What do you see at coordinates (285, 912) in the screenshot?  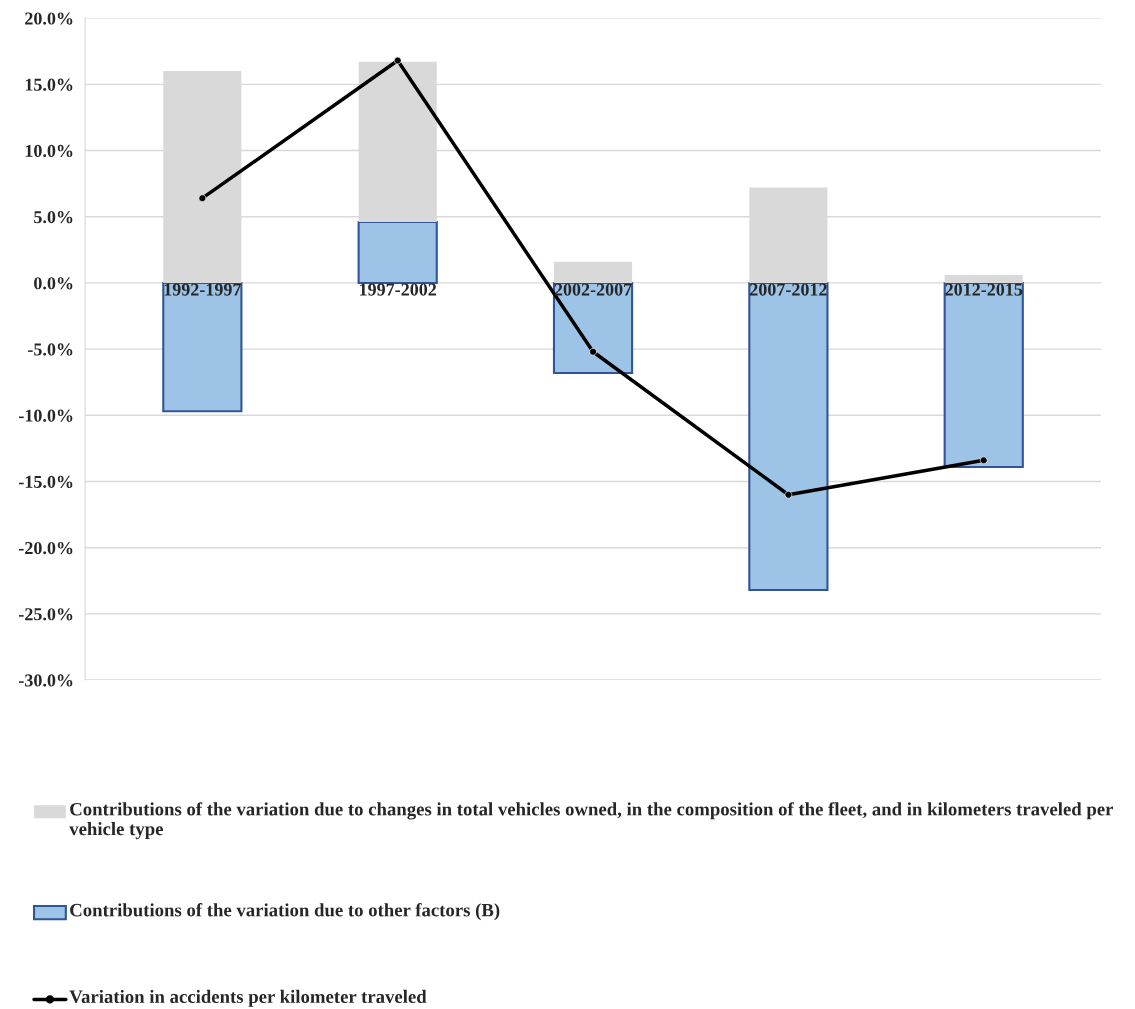 I see `legend-label: Contributions of the variation due to other factors (B)` at bounding box center [285, 912].